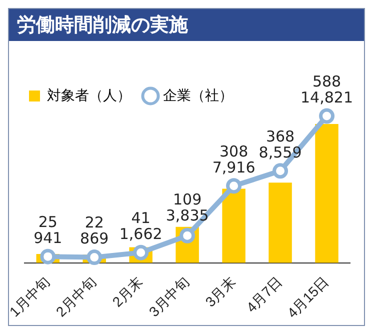  What do you see at coordinates (327, 81) in the screenshot?
I see `data-label: 588` at bounding box center [327, 81].